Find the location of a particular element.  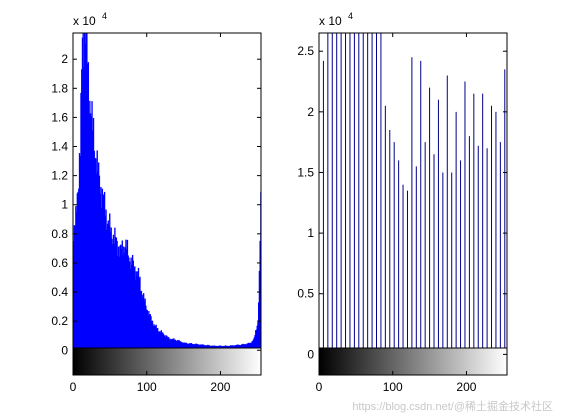

y-tick-label: 1.5 is located at coordinates (305, 172).